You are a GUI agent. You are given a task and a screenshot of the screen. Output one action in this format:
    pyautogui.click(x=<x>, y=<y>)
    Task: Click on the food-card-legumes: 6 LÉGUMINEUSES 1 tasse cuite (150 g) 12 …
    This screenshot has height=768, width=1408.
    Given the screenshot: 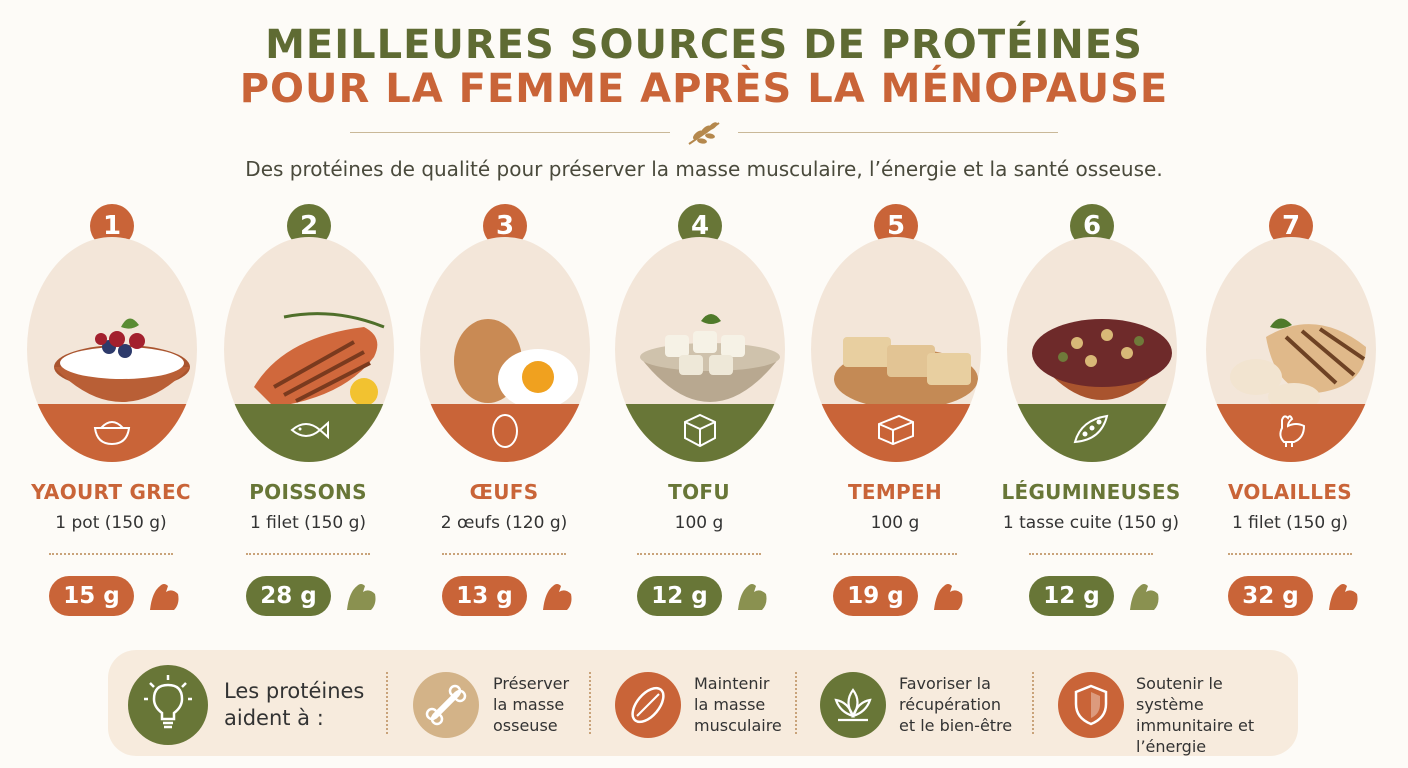 What is the action you would take?
    pyautogui.click(x=1091, y=420)
    